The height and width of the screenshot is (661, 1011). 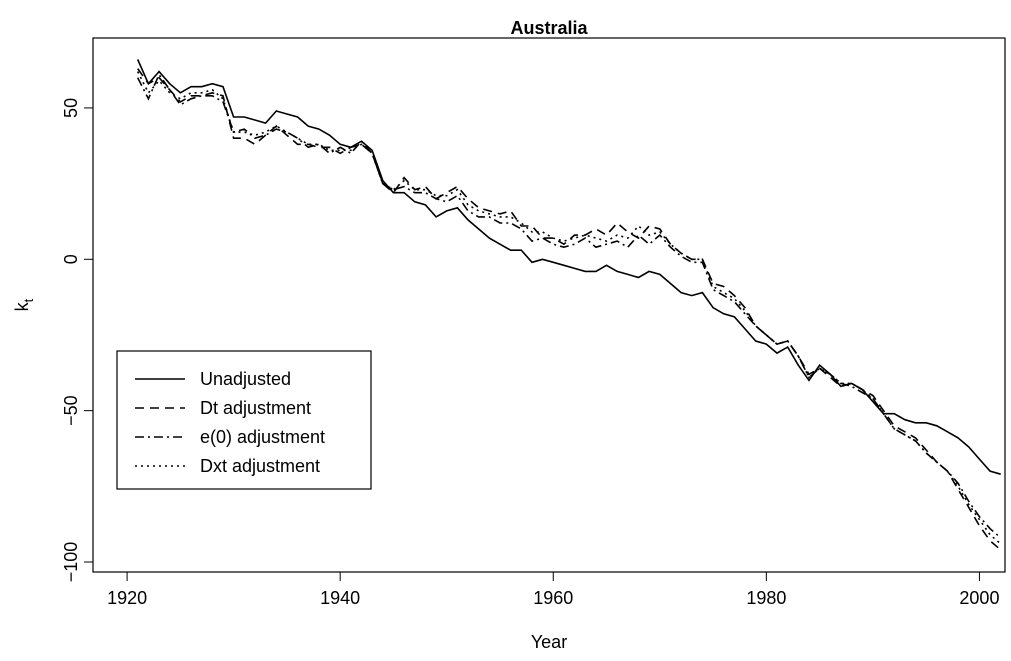 I want to click on y-label-base: k, so click(x=22, y=306).